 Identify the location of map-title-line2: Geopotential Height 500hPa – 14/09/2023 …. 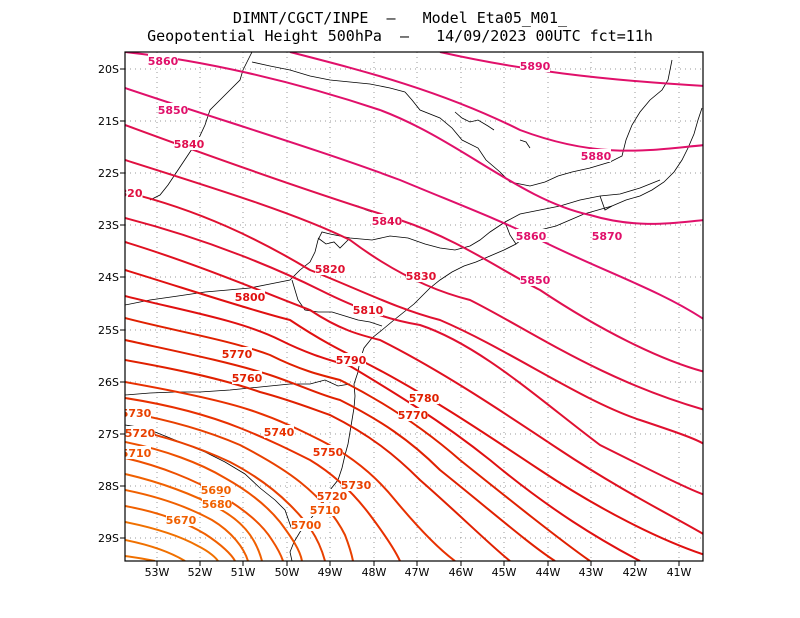
(400, 36).